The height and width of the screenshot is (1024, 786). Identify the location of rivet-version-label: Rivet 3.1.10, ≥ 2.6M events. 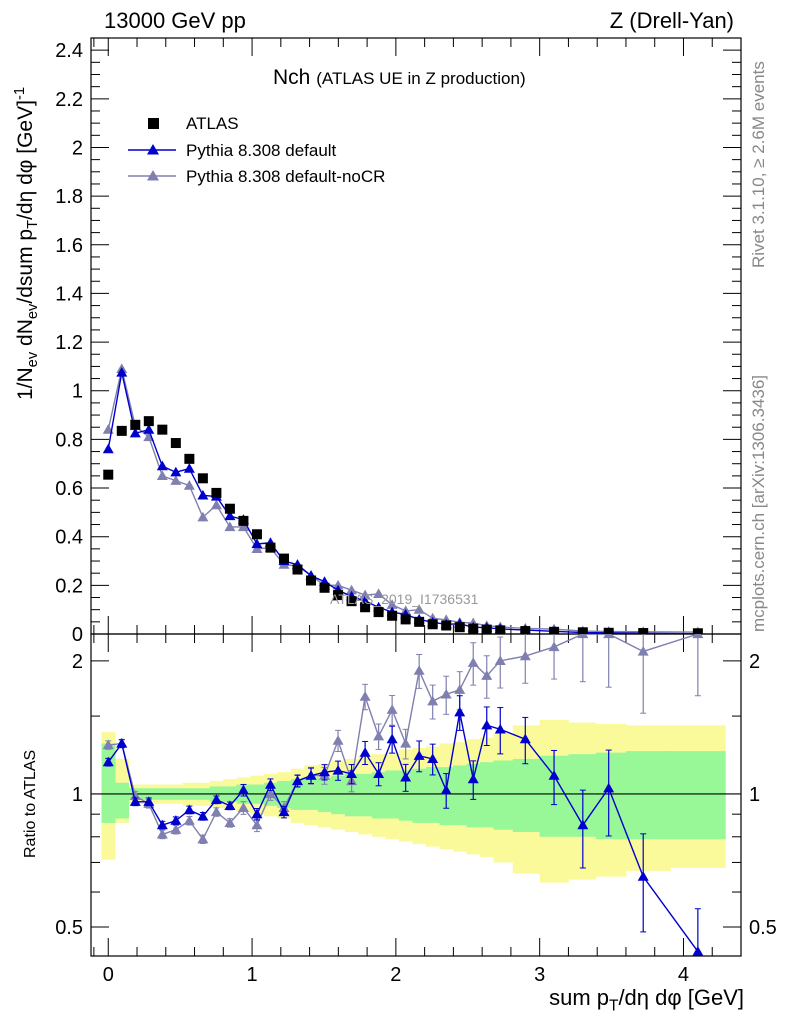
(758, 164).